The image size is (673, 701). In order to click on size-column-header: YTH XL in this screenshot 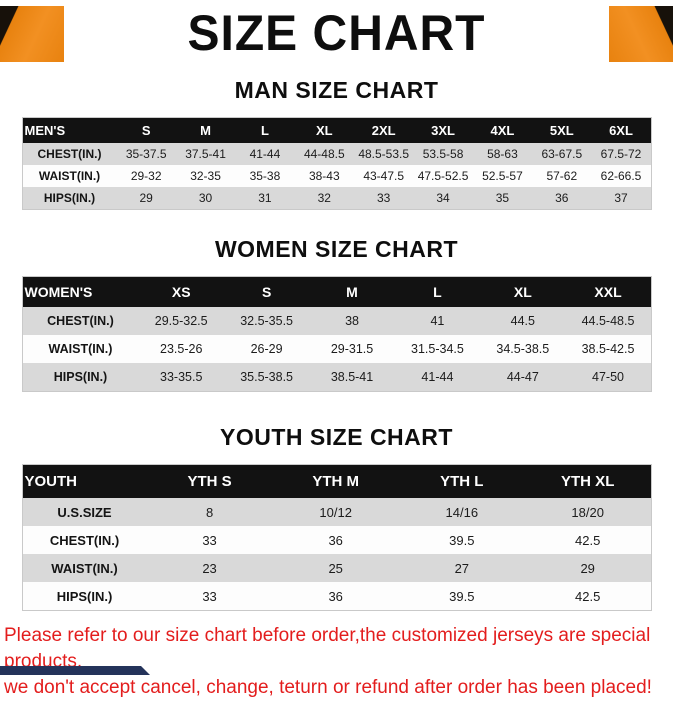, I will do `click(587, 481)`.